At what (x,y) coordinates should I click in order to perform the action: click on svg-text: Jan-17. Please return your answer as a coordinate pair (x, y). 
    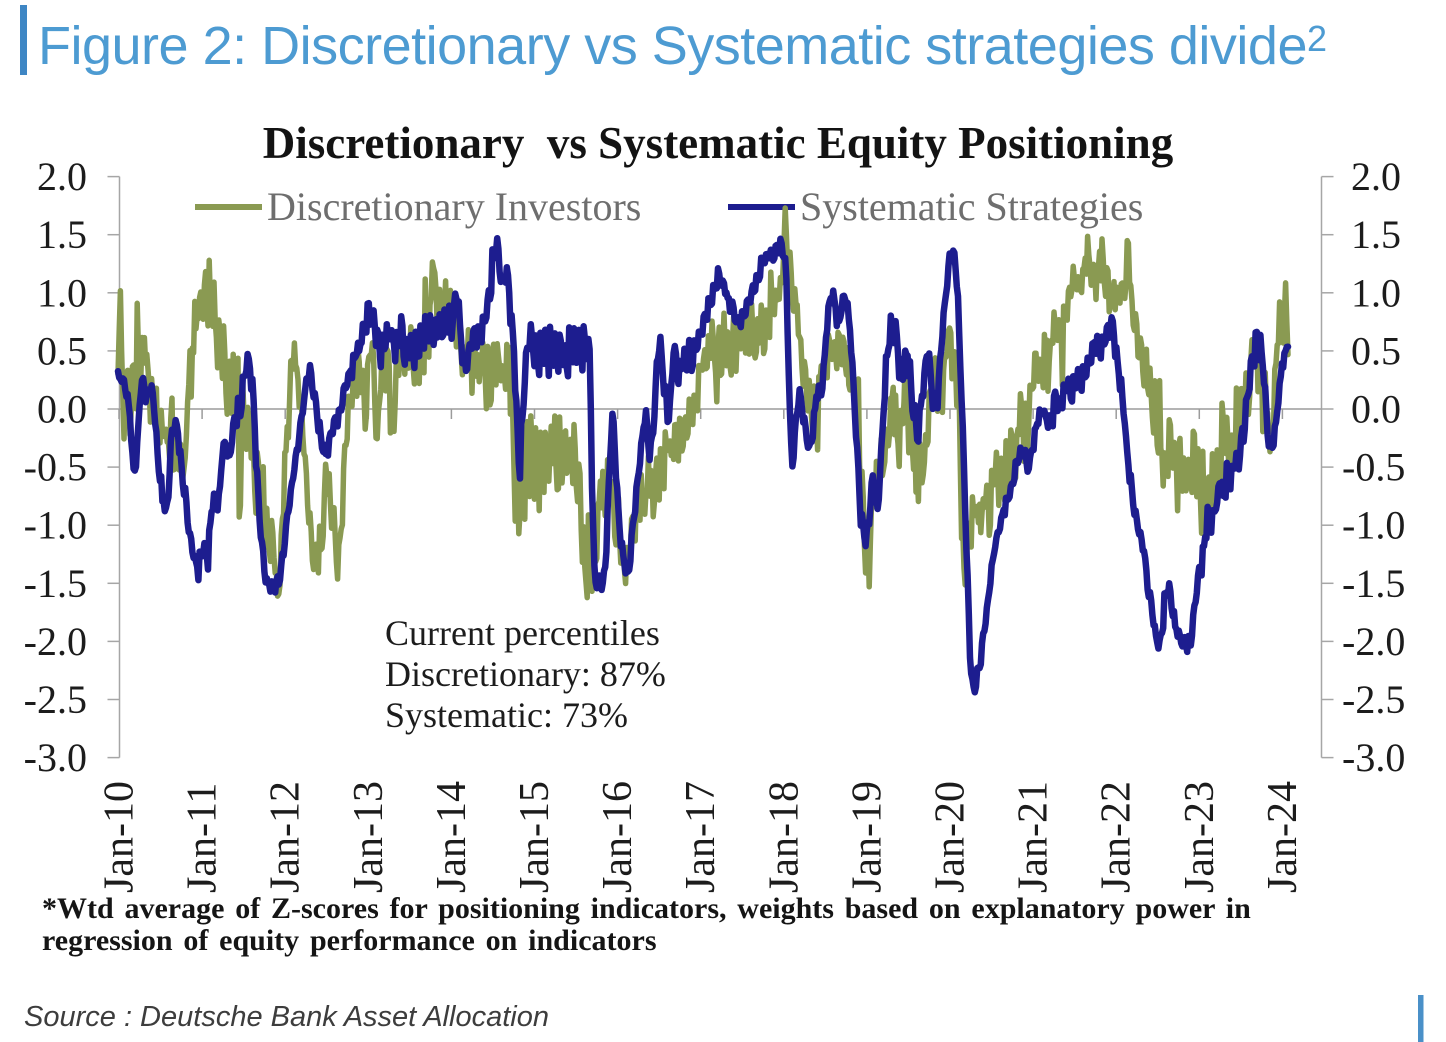
    Looking at the image, I should click on (701, 837).